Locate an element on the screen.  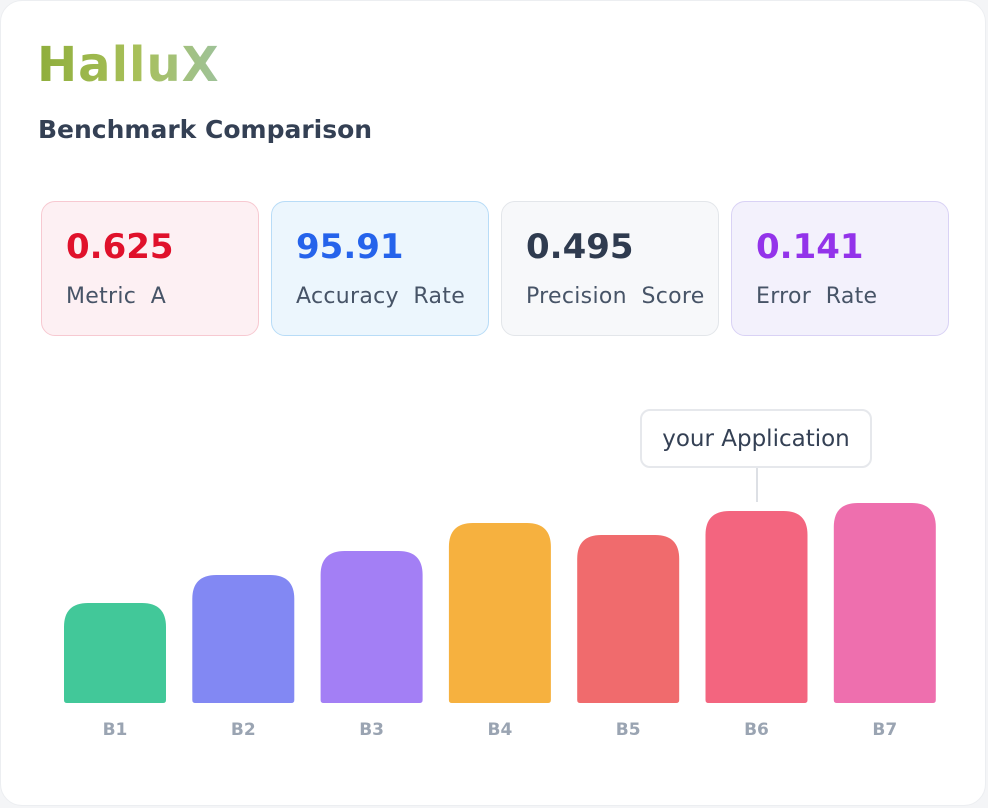
x-tick-label-b4: B4 is located at coordinates (500, 730).